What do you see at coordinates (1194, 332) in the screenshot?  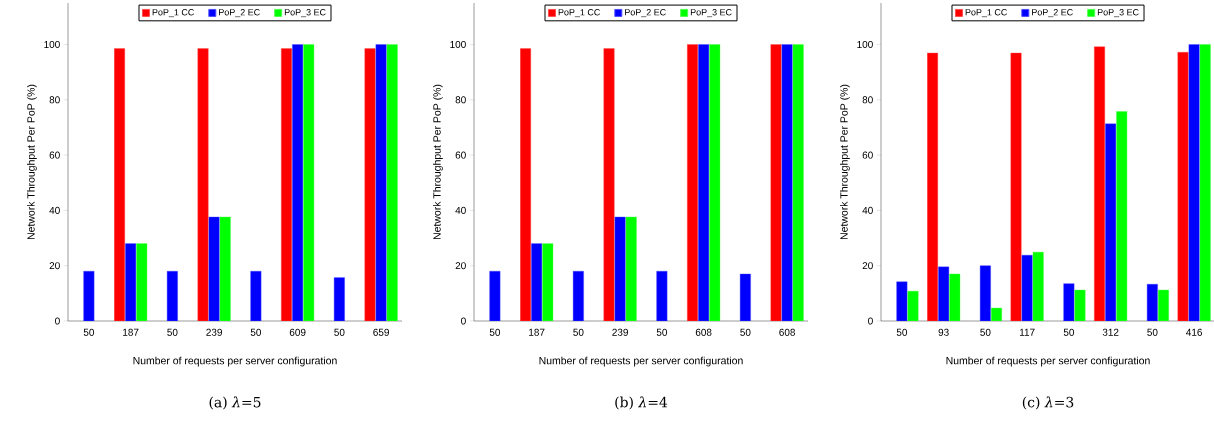 I see `x-tick-label: 416` at bounding box center [1194, 332].